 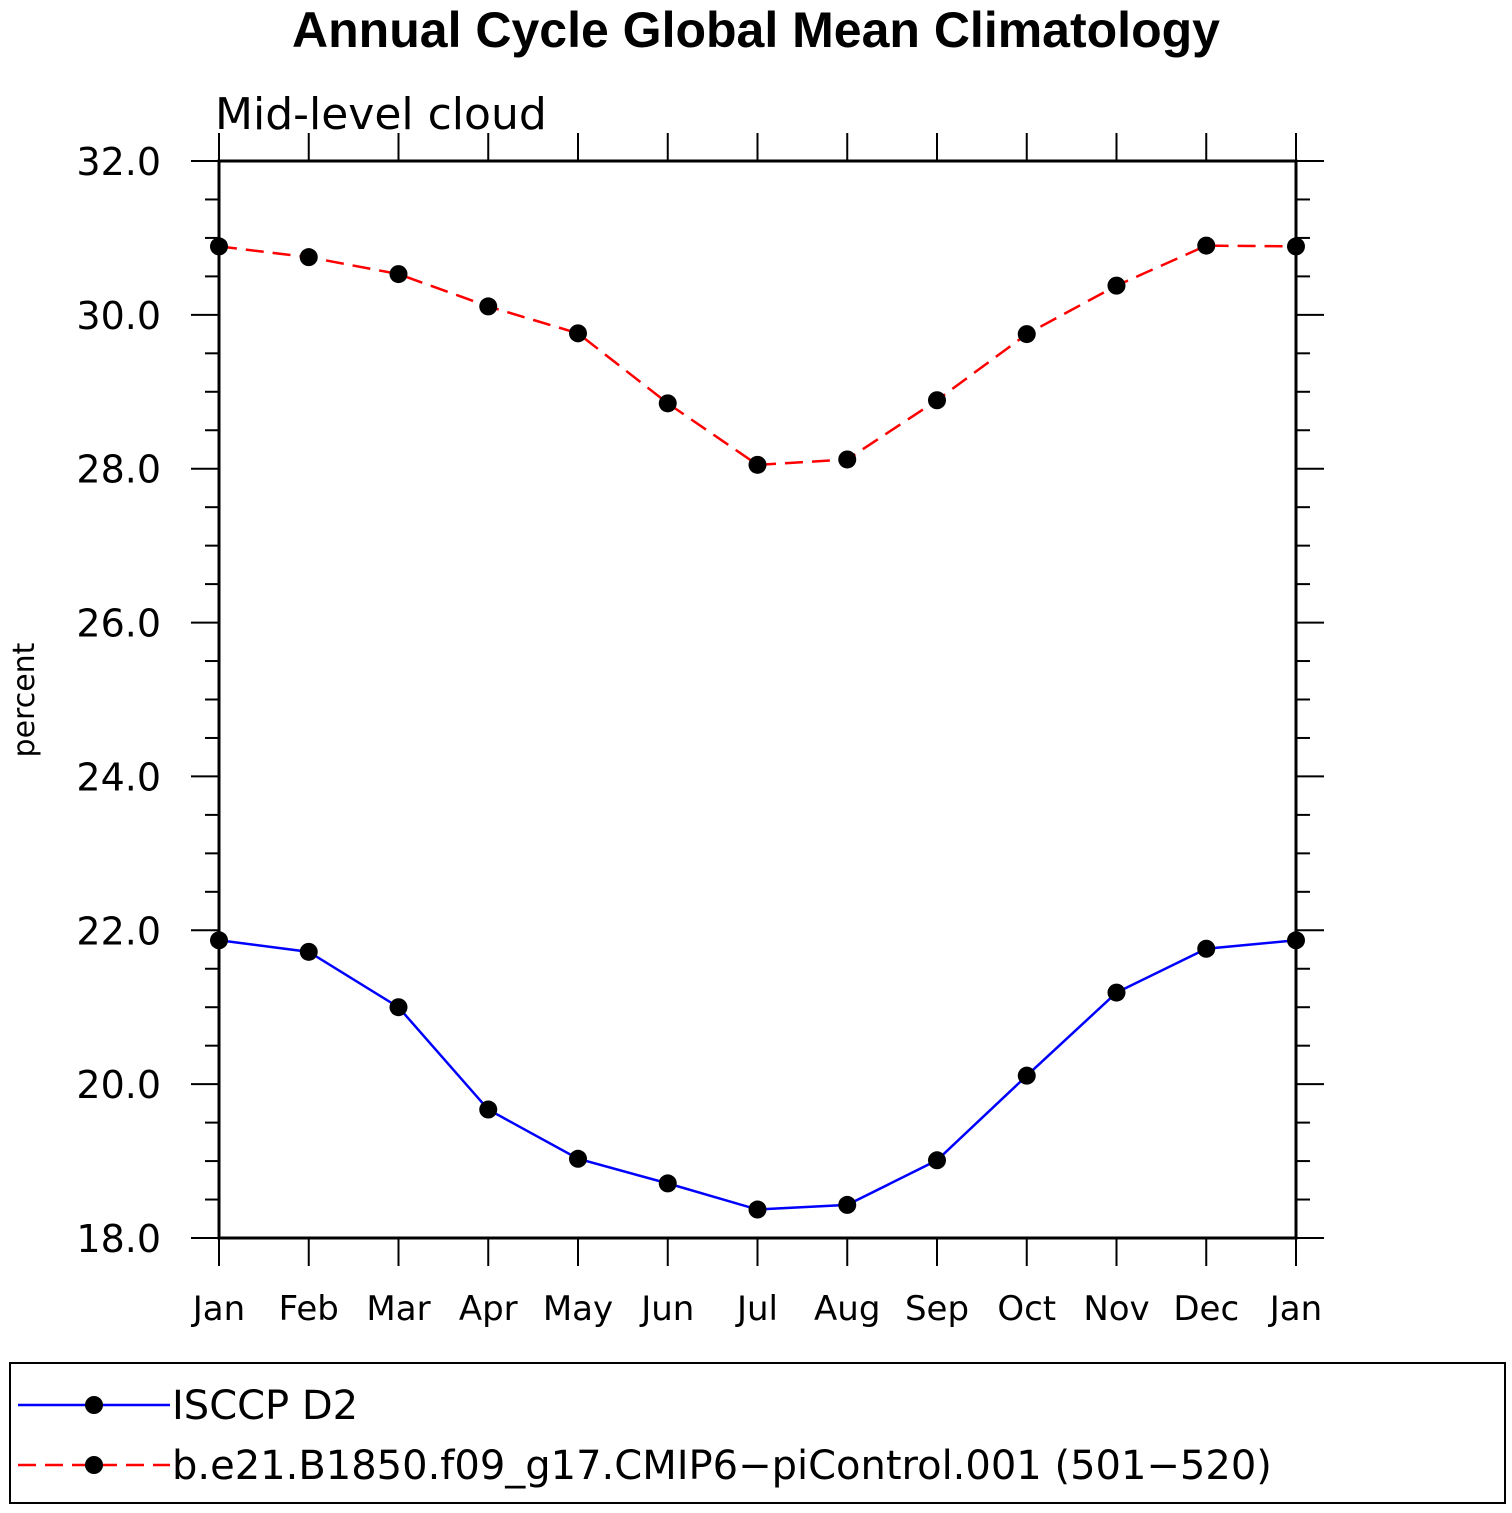 I want to click on x-tick-label: Aug, so click(x=847, y=1309).